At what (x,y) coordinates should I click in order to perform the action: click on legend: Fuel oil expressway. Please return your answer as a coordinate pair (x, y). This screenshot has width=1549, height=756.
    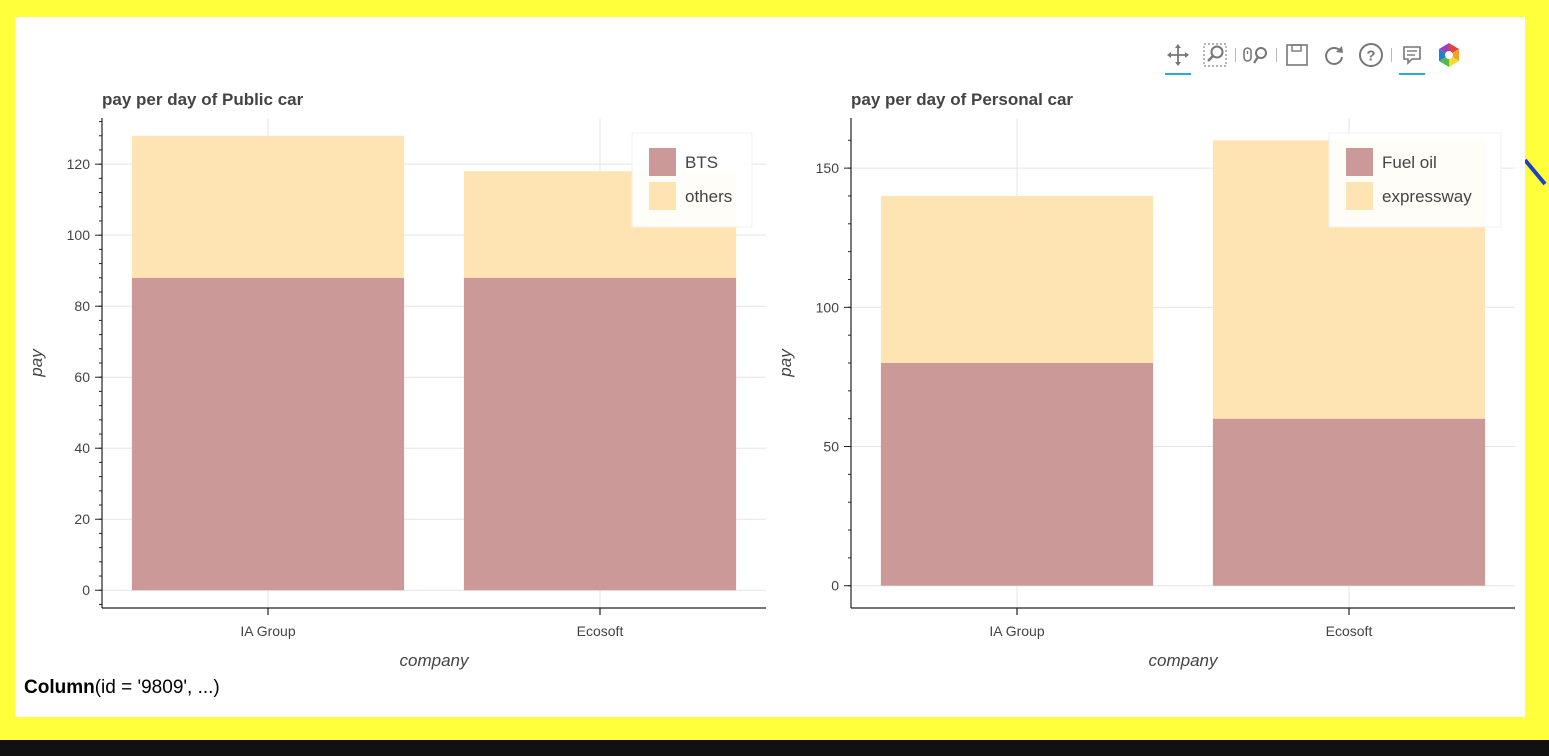
    Looking at the image, I should click on (1415, 180).